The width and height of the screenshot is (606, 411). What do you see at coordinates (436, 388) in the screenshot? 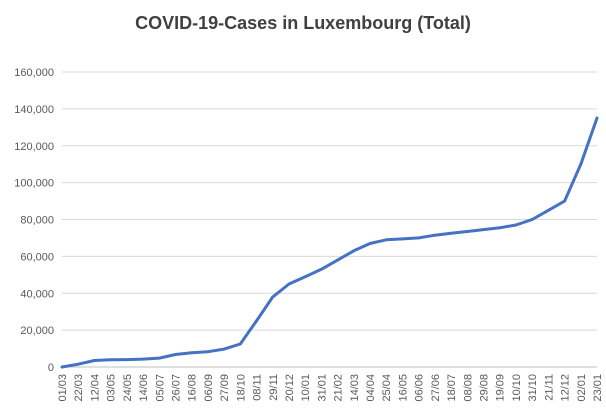
I see `x-tick-label: 27/06` at bounding box center [436, 388].